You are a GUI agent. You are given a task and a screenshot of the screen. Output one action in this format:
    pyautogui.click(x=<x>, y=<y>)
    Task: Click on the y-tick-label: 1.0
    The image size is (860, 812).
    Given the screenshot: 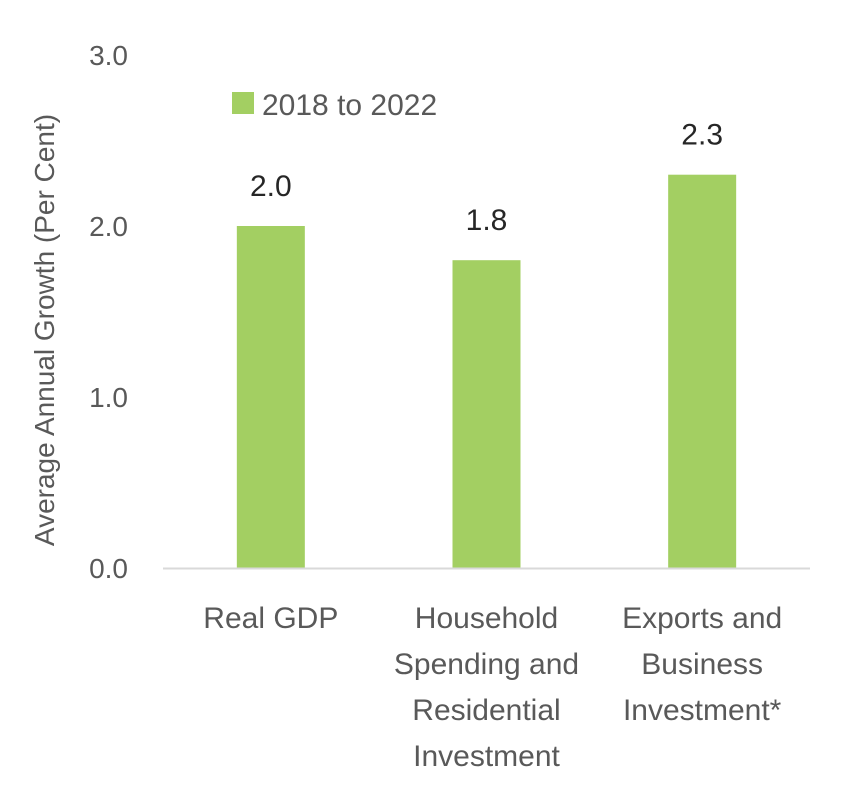 What is the action you would take?
    pyautogui.click(x=108, y=397)
    